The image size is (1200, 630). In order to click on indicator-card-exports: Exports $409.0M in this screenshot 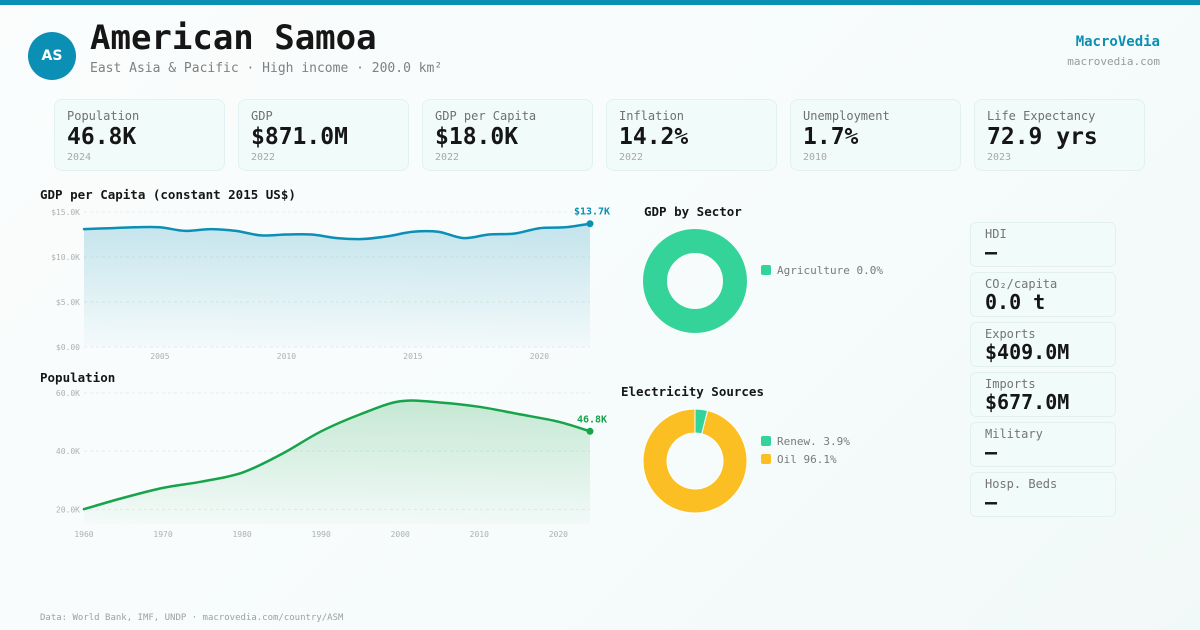, I will do `click(1043, 344)`.